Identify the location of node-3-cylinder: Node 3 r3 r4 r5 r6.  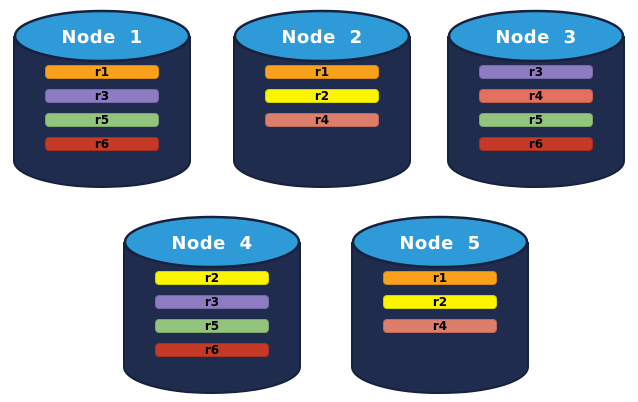
(536, 98).